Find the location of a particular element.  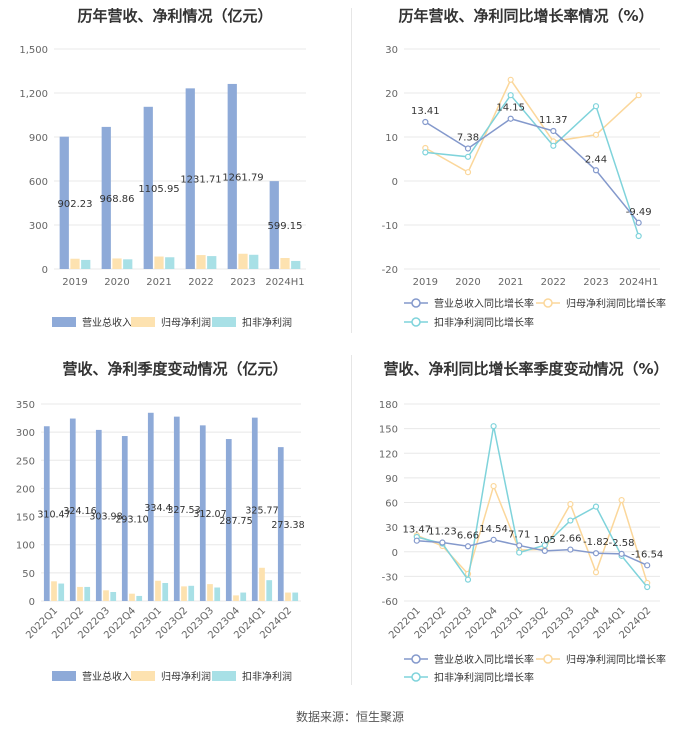

chart-title: 历年营收、净利同比增长率情况（%） is located at coordinates (526, 16).